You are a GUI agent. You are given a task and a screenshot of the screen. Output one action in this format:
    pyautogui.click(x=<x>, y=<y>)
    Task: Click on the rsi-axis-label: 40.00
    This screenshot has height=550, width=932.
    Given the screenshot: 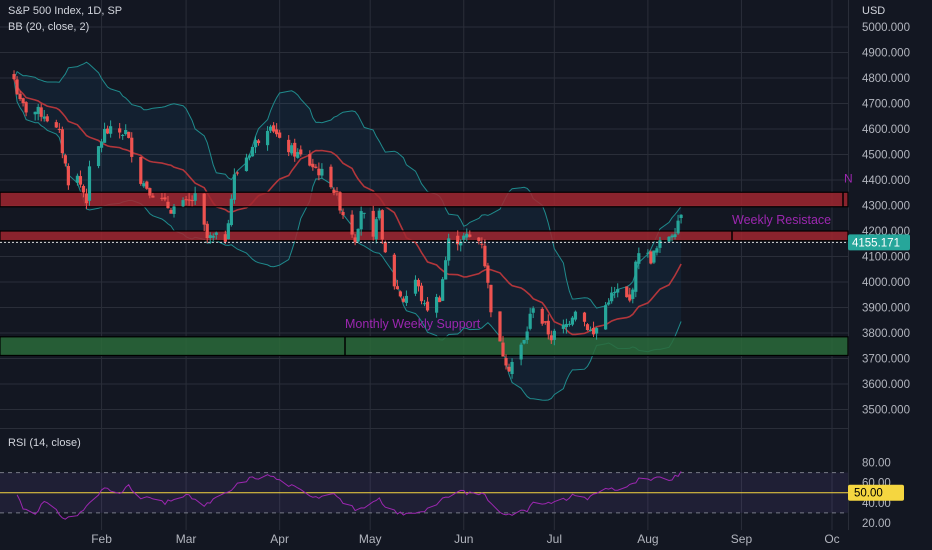 What is the action you would take?
    pyautogui.click(x=876, y=504)
    